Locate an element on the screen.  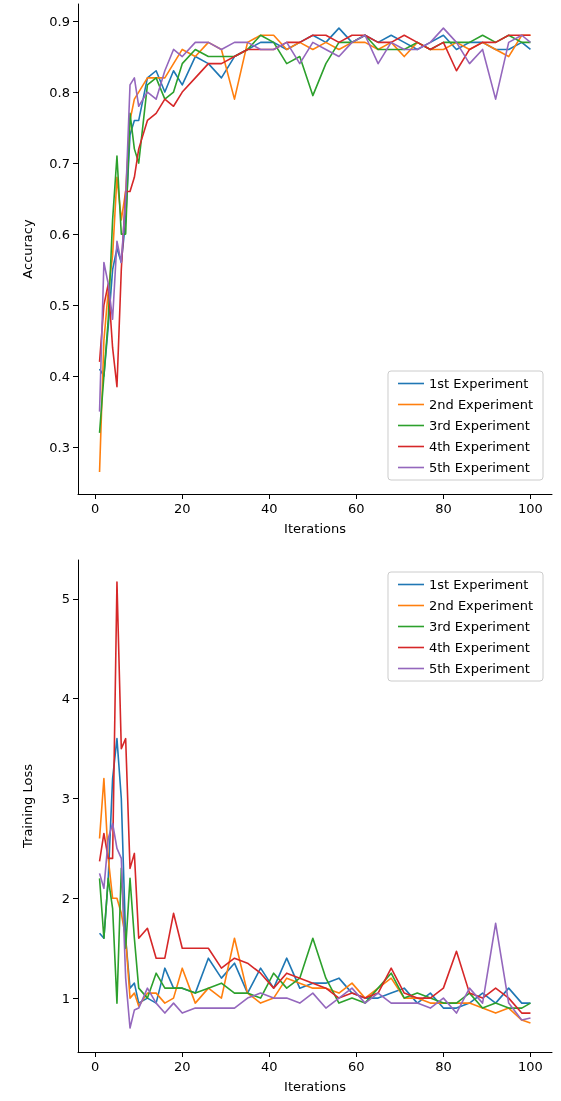
y-axis-title: Training Loss is located at coordinates (27, 806).